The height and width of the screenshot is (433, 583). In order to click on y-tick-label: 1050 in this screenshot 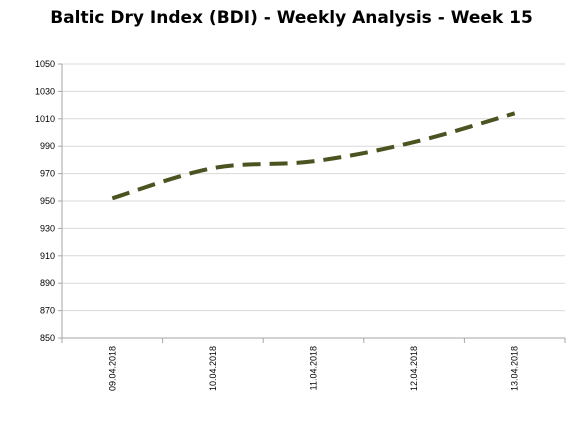, I will do `click(45, 64)`.